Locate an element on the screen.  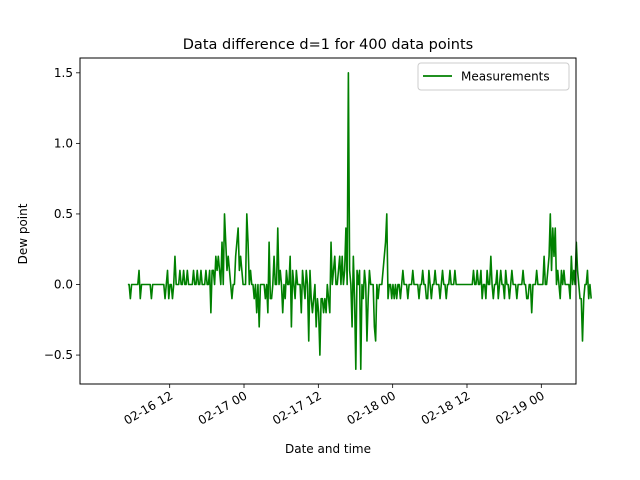
y-axis: 1.5 1.0 0.5 0.0 −0.5 is located at coordinates (62, 214).